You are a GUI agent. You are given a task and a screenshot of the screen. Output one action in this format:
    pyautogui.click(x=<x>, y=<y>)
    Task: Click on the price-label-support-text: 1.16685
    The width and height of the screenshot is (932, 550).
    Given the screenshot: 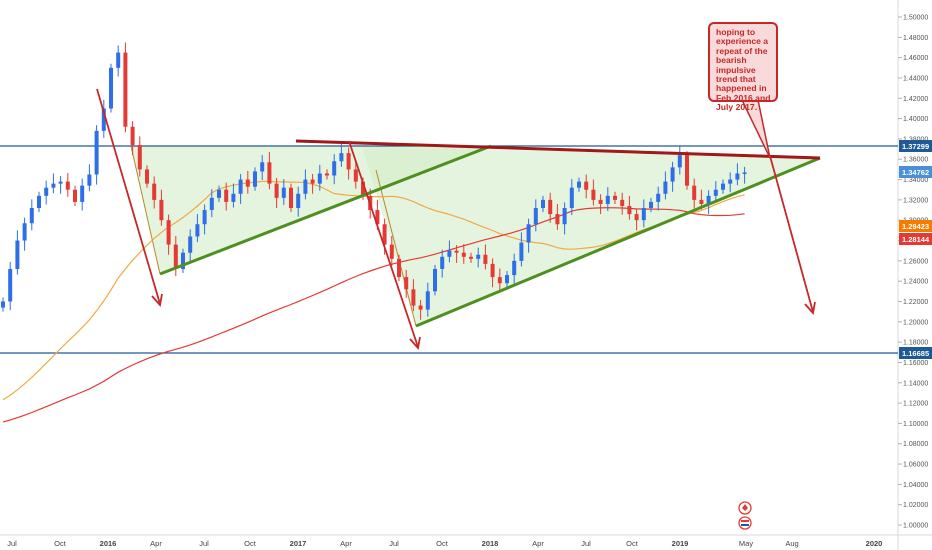 What is the action you would take?
    pyautogui.click(x=915, y=353)
    